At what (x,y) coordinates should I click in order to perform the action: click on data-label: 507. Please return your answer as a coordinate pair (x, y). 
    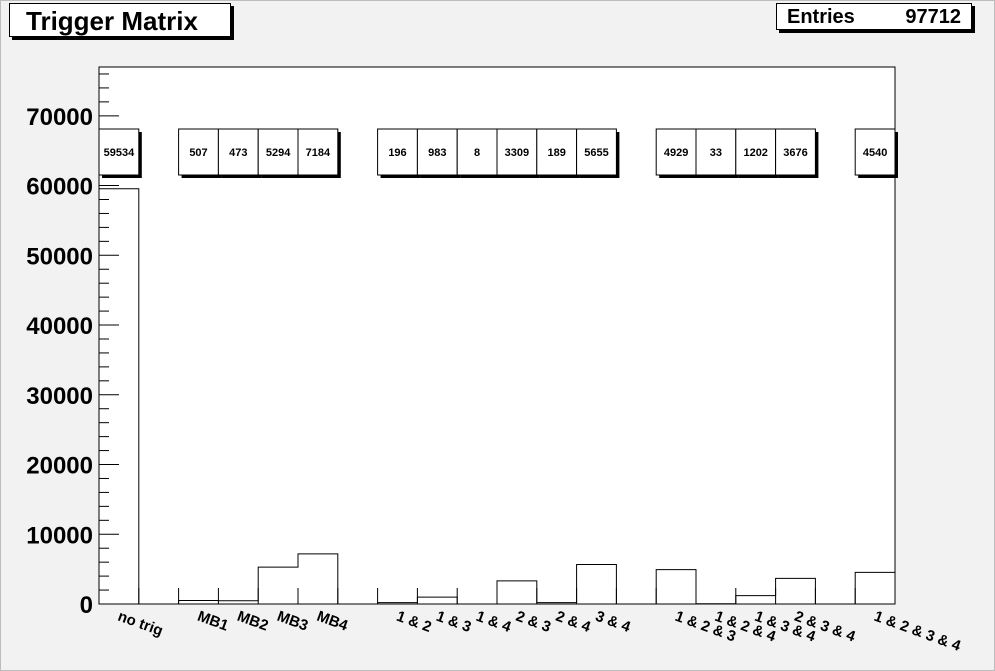
    Looking at the image, I should click on (198, 153).